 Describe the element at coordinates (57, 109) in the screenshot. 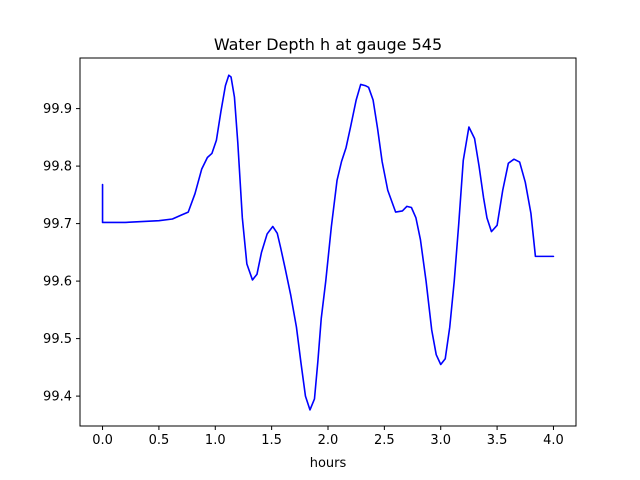

I see `y-tick-label: 99.9` at that location.